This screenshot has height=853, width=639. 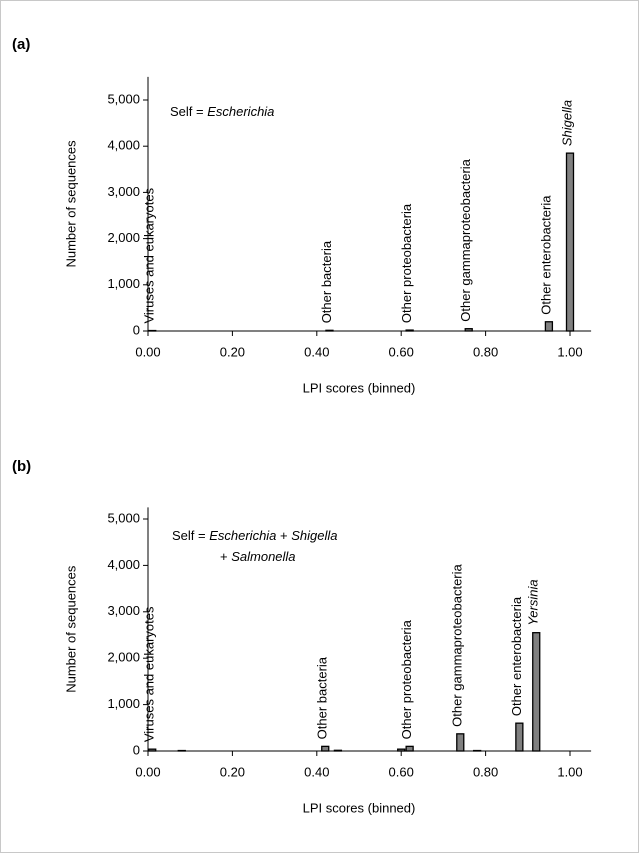 I want to click on annotation-run: Salmonella, so click(x=263, y=556).